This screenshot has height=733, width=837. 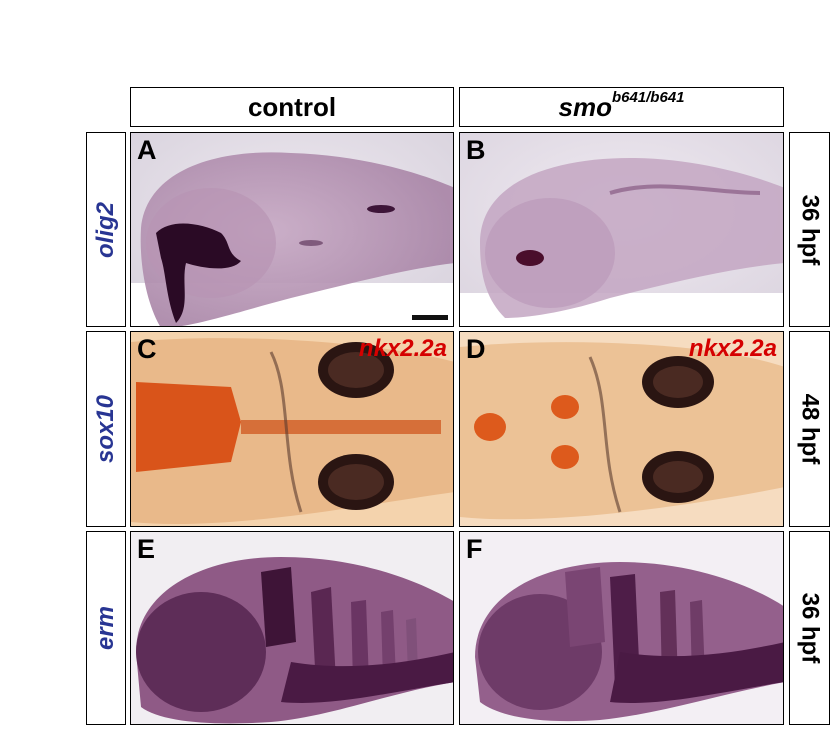 I want to click on panel-e: E, so click(x=292, y=628).